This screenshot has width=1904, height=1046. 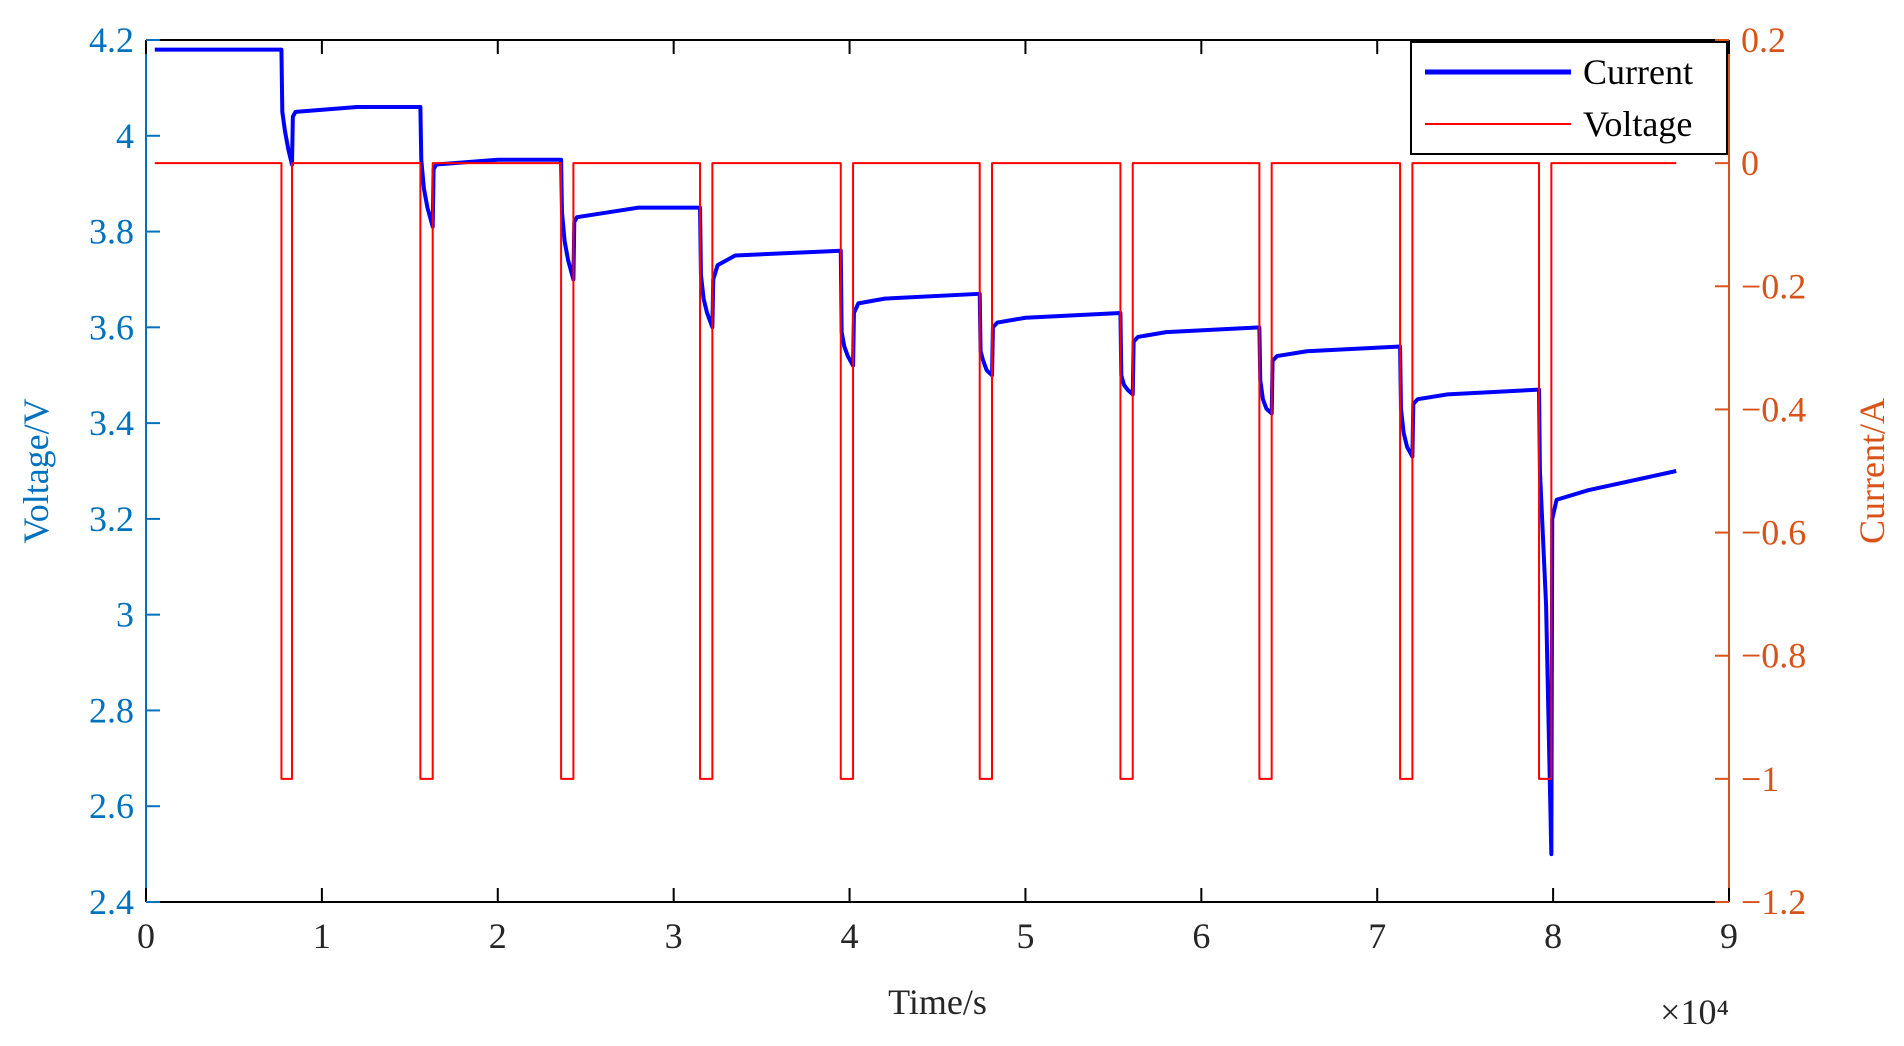 I want to click on y-tick-label: 3, so click(x=125, y=615).